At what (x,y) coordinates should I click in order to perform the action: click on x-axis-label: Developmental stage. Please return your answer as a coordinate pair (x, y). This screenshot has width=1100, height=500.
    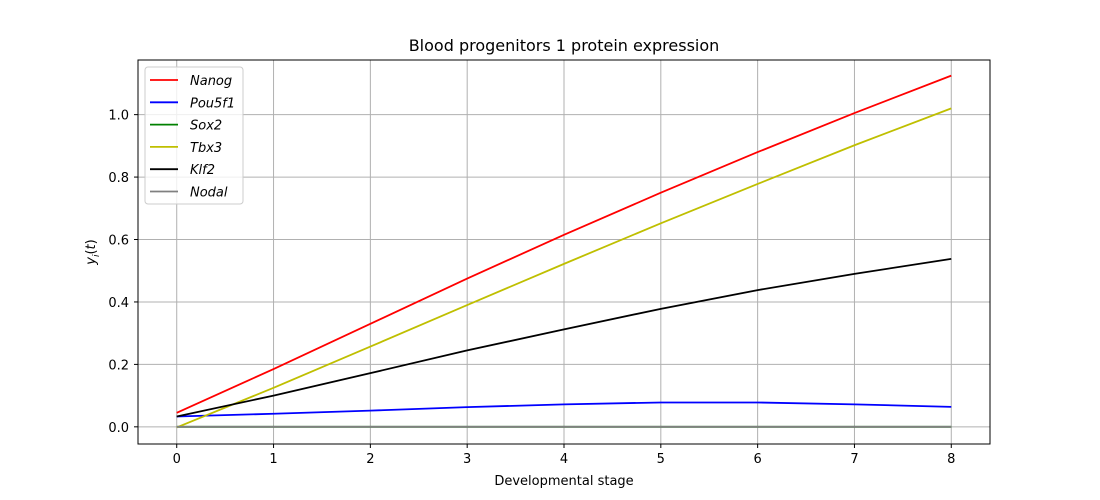
    Looking at the image, I should click on (563, 481).